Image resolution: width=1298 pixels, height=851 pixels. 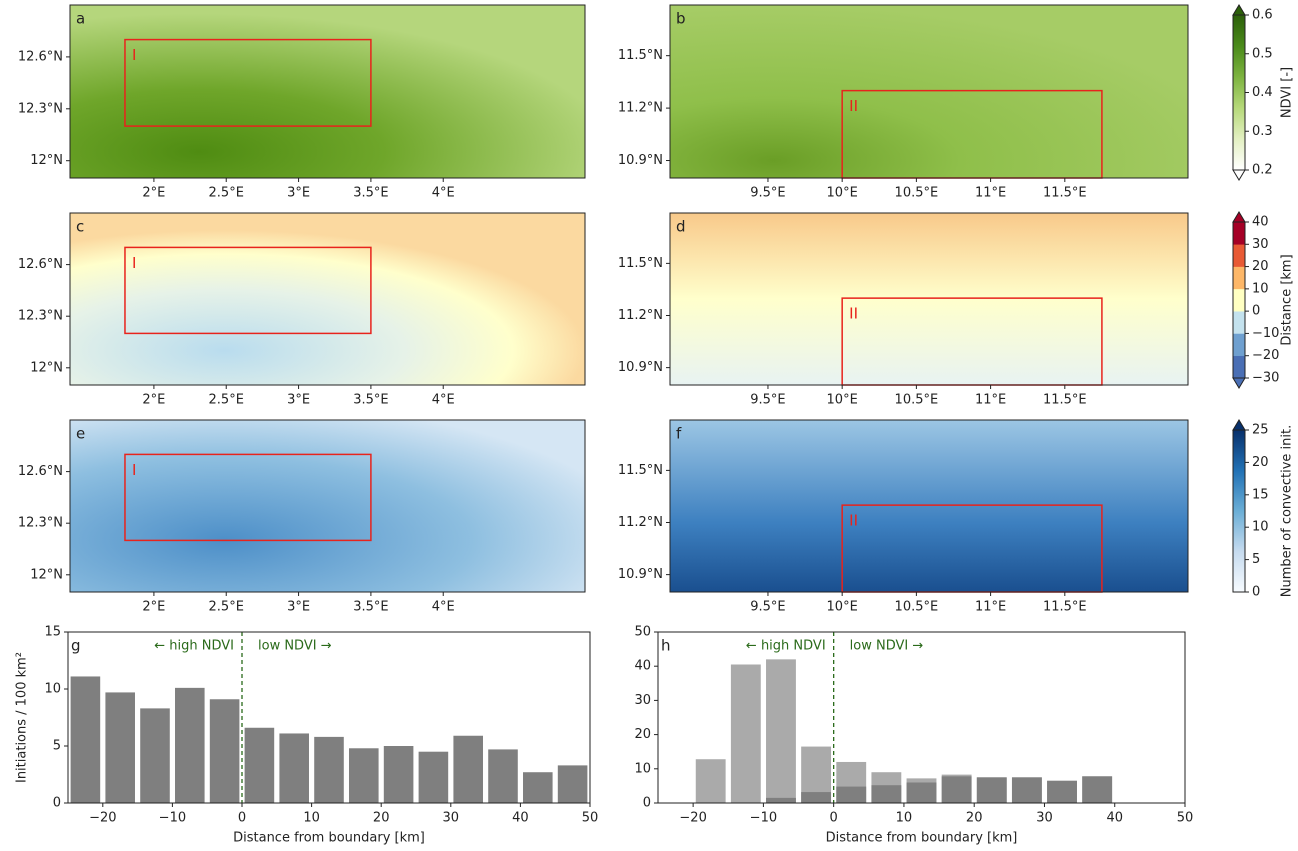 I want to click on annotation: low NDVI →, so click(x=295, y=646).